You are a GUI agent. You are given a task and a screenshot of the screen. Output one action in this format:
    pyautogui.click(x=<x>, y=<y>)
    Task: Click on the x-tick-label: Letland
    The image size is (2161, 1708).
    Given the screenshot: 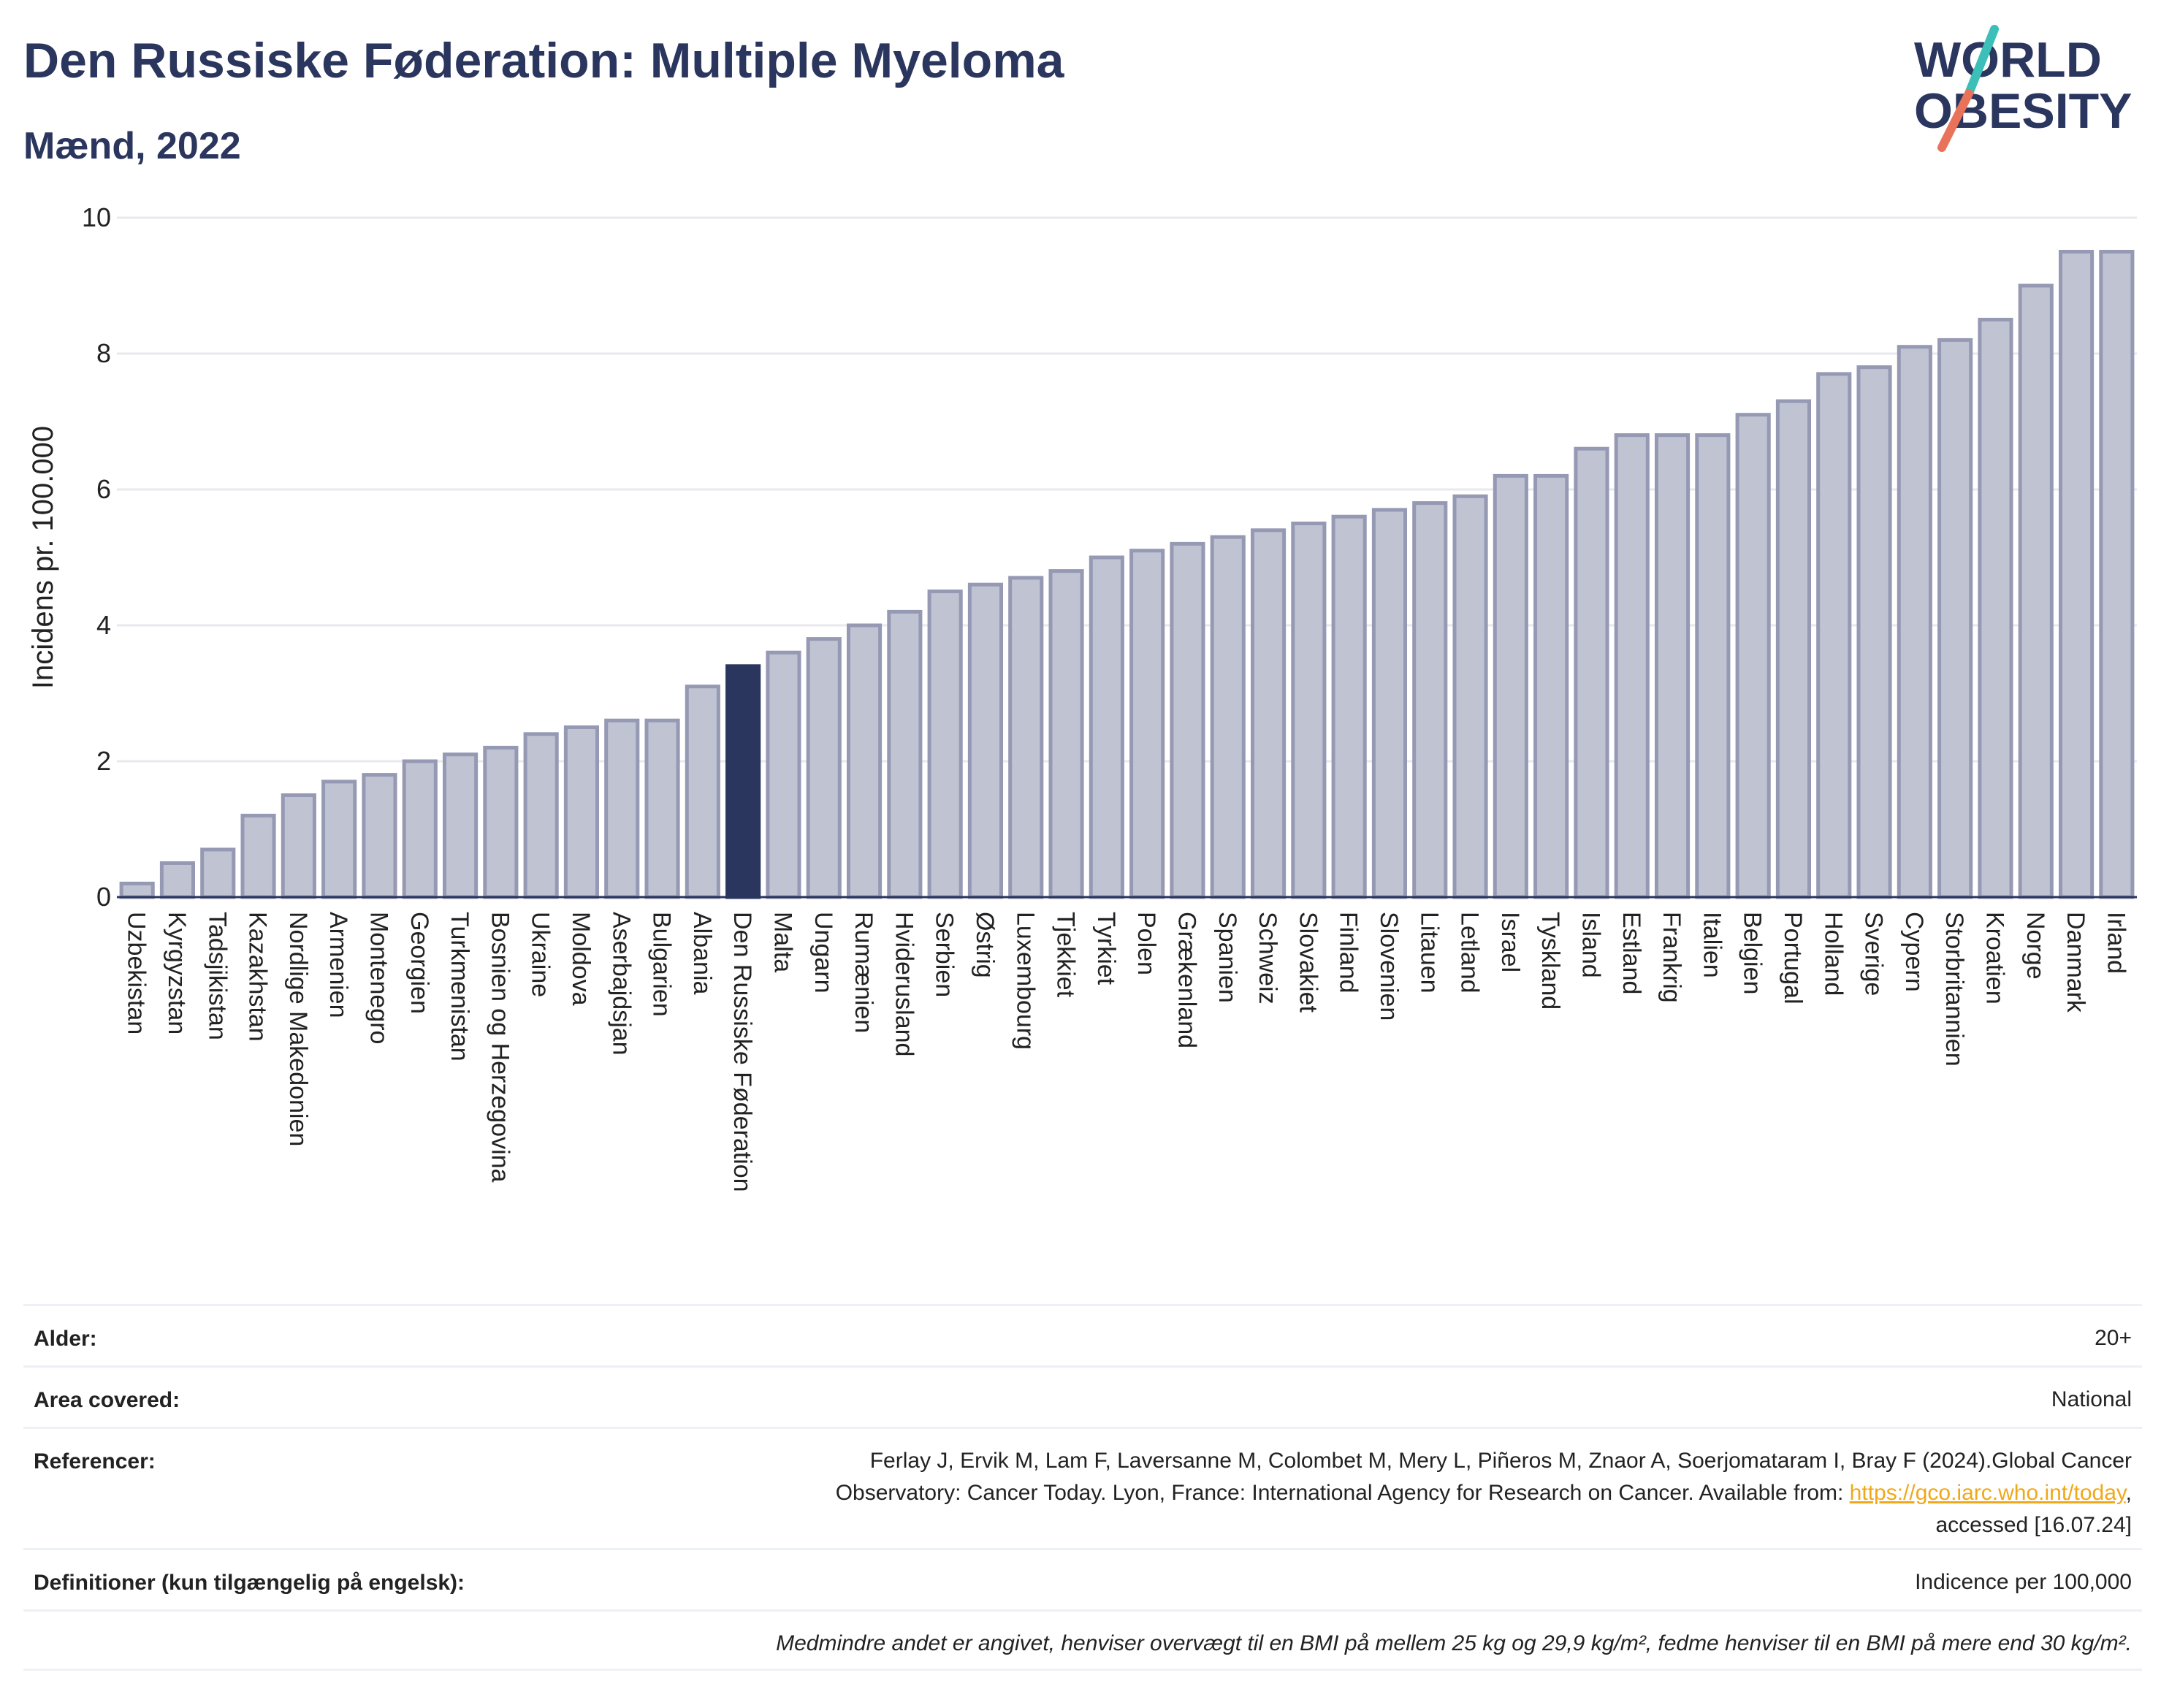 What is the action you would take?
    pyautogui.click(x=1470, y=953)
    